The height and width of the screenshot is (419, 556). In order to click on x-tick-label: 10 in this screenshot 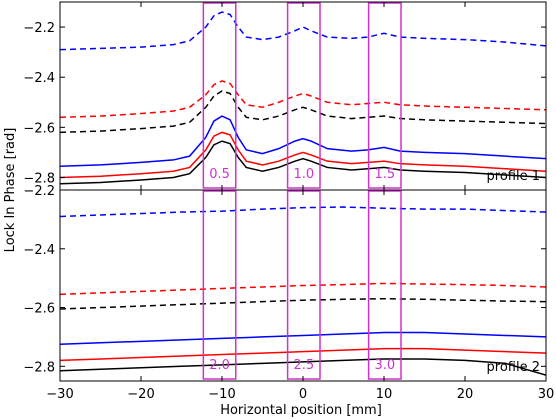, I will do `click(384, 394)`.